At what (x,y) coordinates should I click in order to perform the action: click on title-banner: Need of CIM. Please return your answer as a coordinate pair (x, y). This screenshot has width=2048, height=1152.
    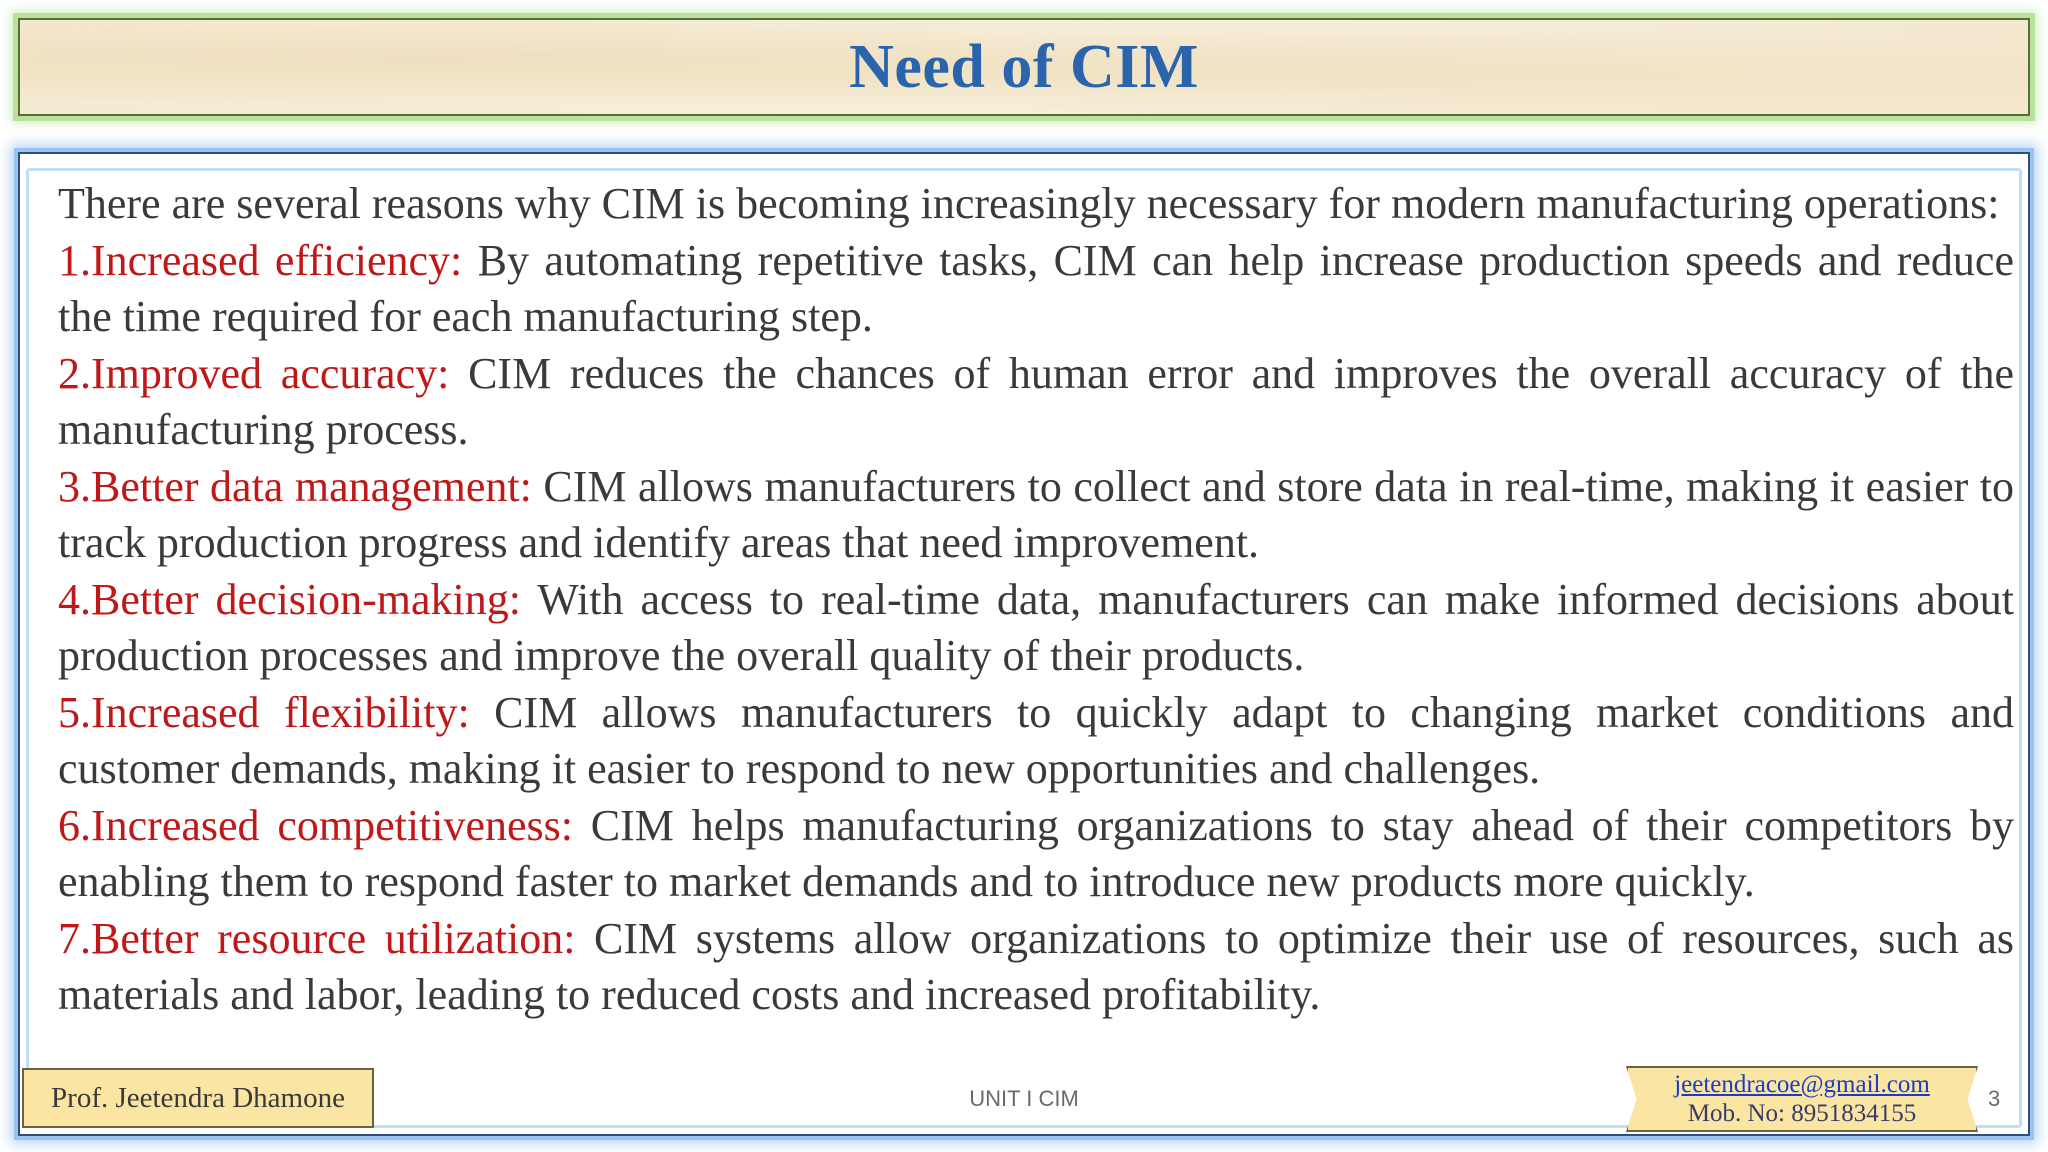
    Looking at the image, I should click on (1024, 67).